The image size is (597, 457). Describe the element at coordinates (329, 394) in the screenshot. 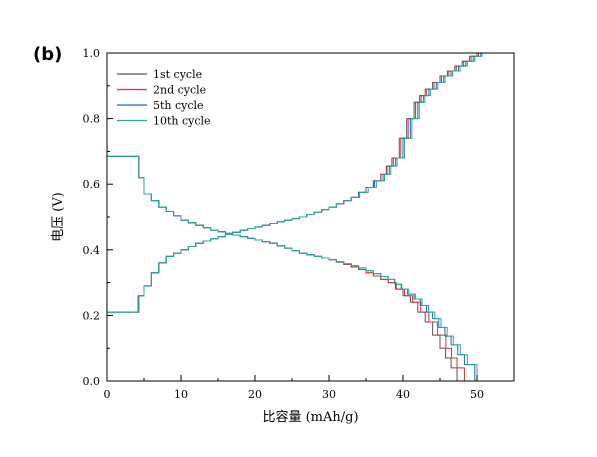

I see `x-tick-label: 30` at that location.